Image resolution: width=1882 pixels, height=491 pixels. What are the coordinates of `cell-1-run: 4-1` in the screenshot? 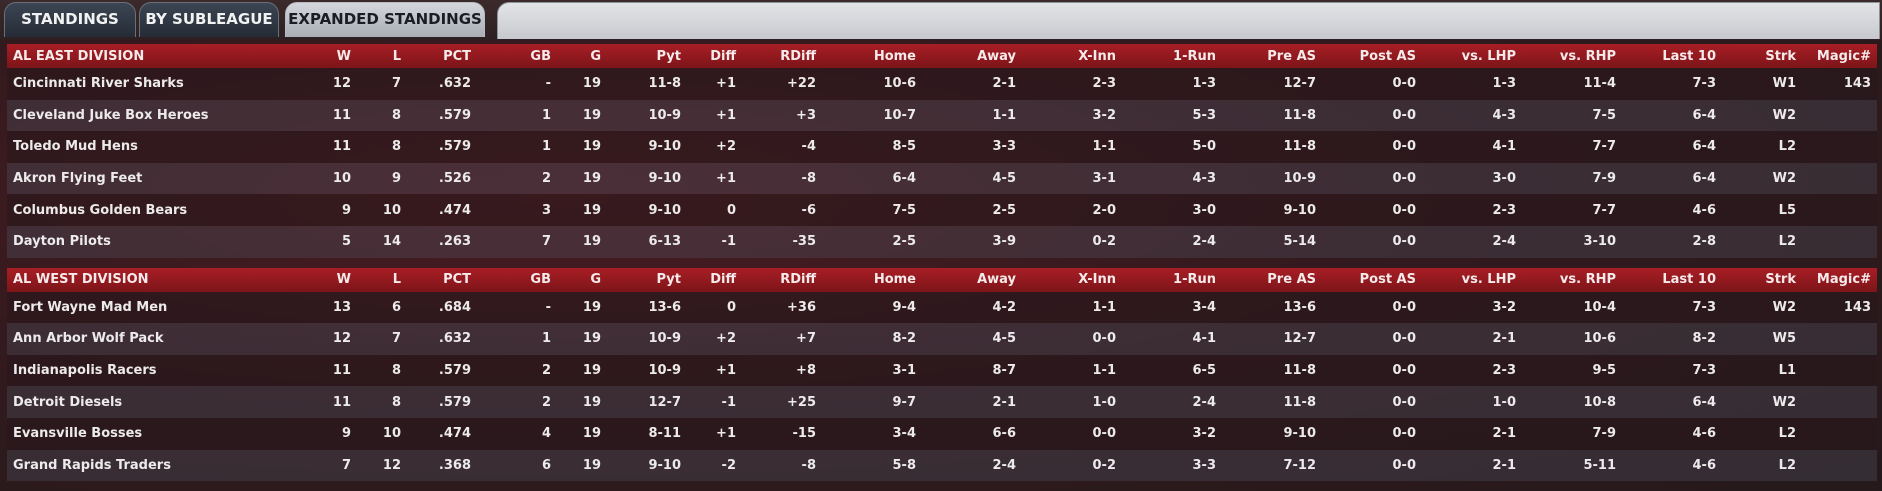 It's located at (1172, 339).